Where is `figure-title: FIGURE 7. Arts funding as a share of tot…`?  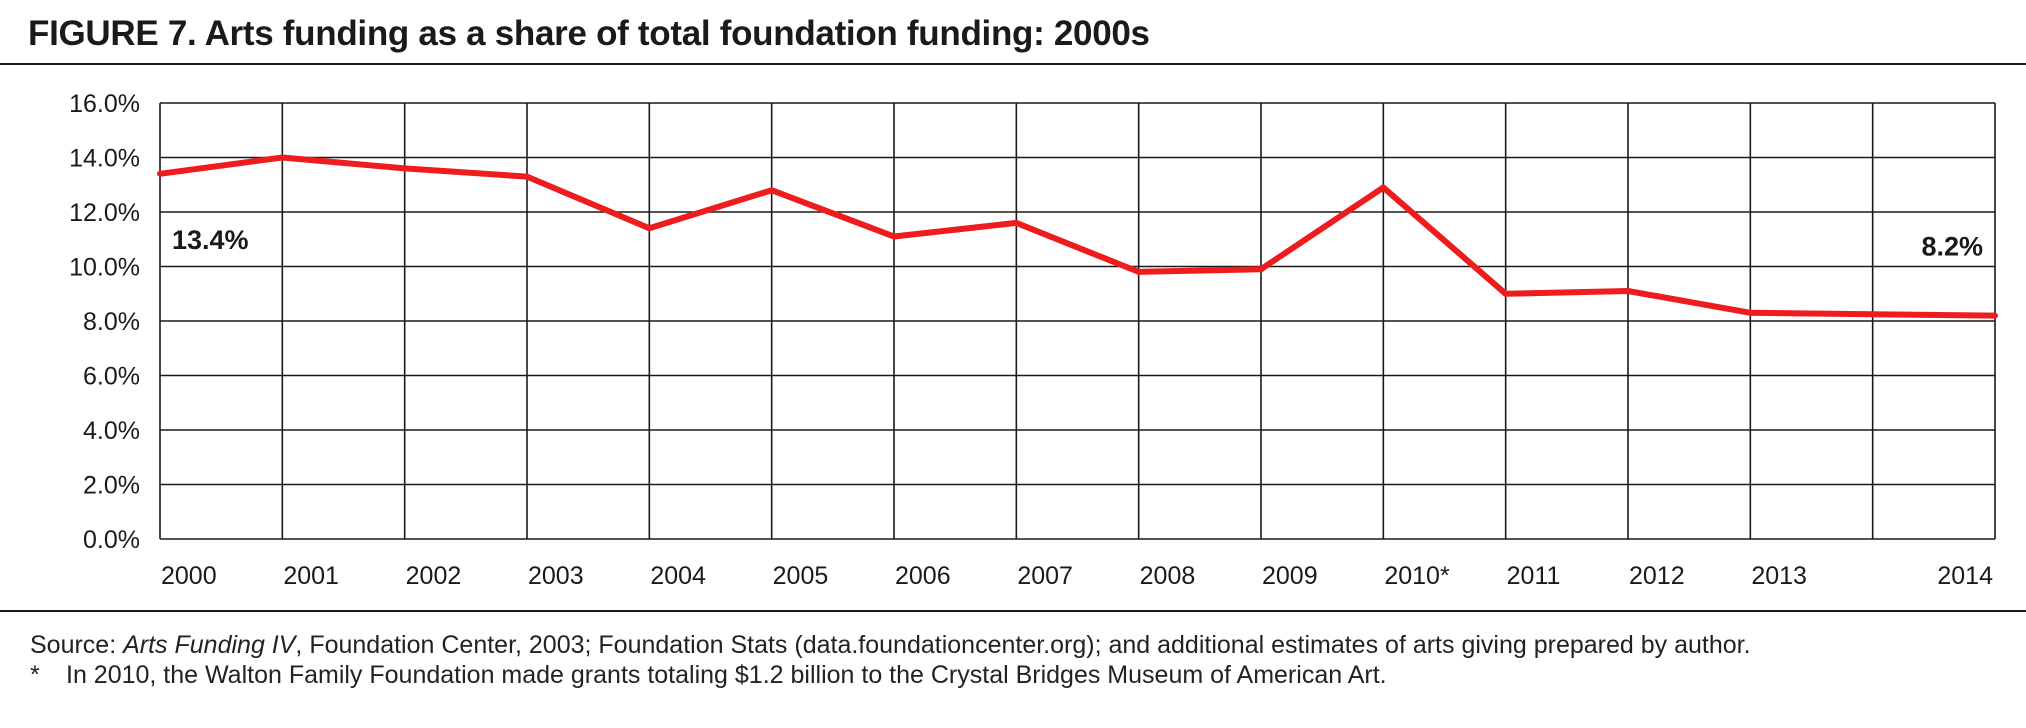 figure-title: FIGURE 7. Arts funding as a share of tot… is located at coordinates (589, 33).